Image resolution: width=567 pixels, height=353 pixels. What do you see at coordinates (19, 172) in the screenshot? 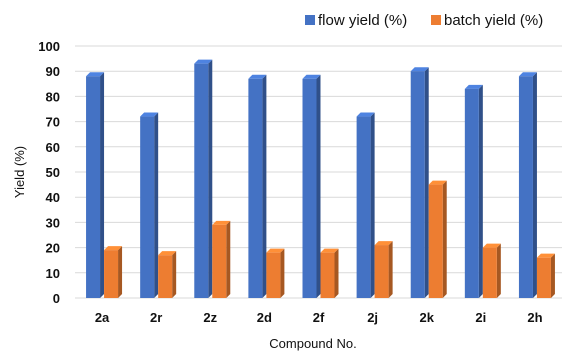
I see `y-axis-title: Yield (%)` at bounding box center [19, 172].